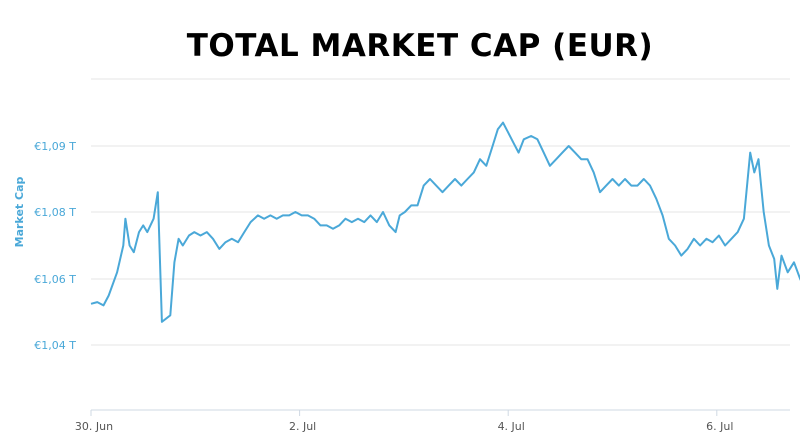 The image size is (800, 443). I want to click on x-tick-label: 4. Jul, so click(511, 426).